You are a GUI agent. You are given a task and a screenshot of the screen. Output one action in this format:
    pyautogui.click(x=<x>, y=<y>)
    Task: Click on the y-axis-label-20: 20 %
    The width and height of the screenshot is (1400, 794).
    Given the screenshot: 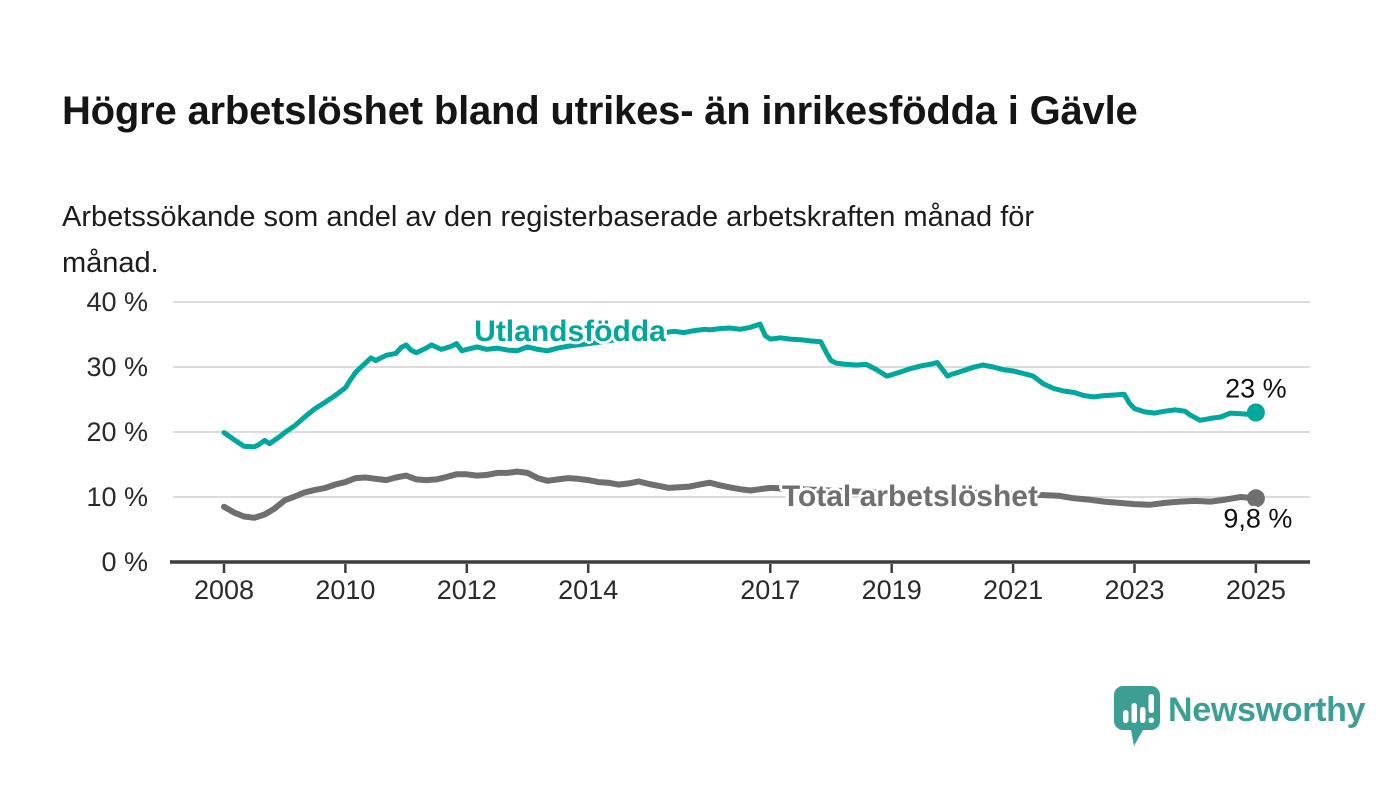 What is the action you would take?
    pyautogui.click(x=117, y=432)
    